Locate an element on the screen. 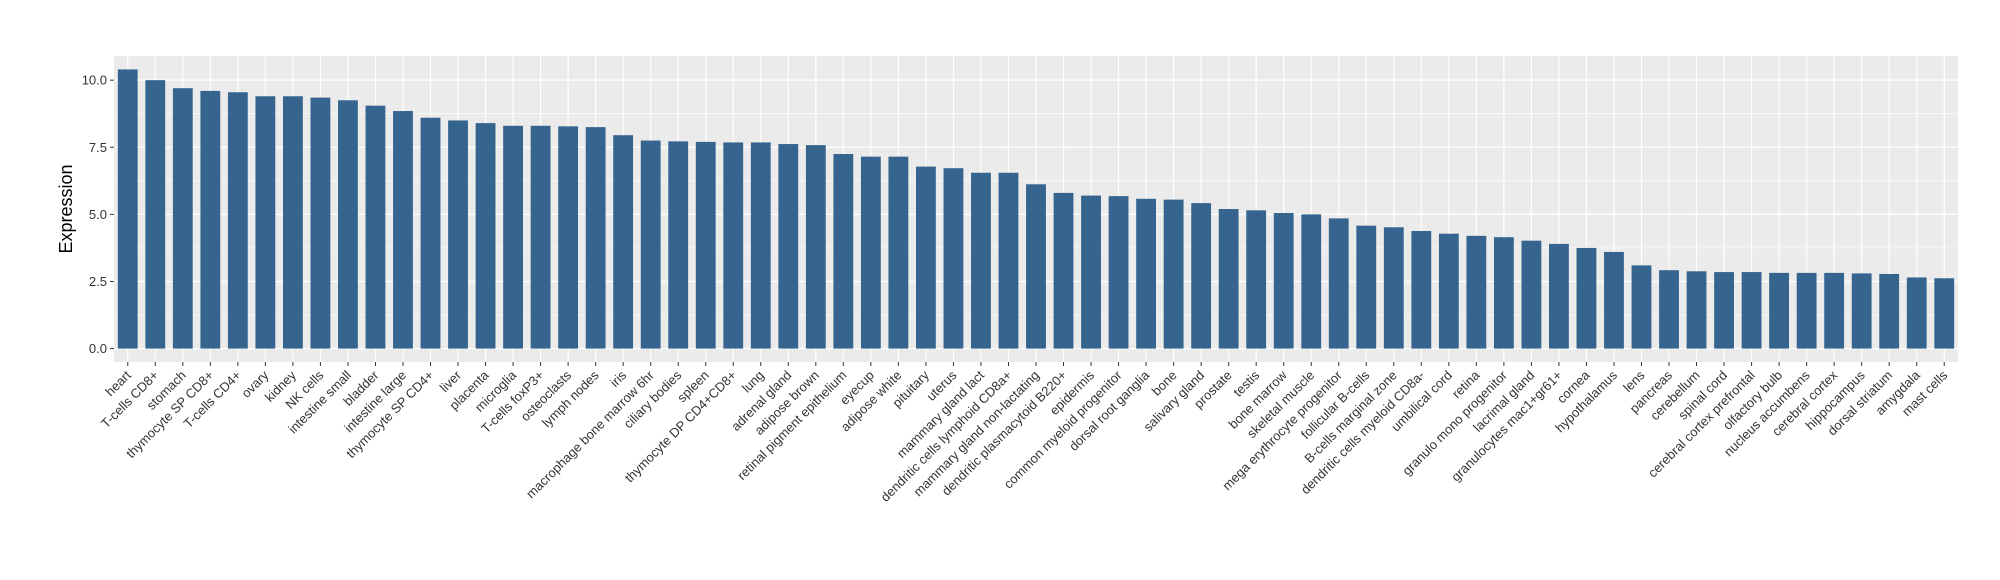  y-tick-label: 2.5 is located at coordinates (98, 281).